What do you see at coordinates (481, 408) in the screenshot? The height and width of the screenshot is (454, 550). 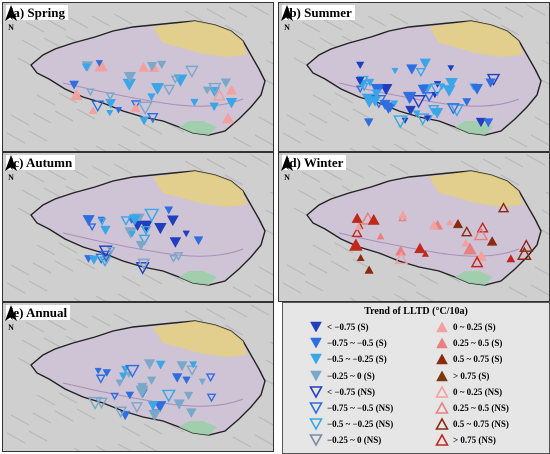 I see `legend-item-label: 0.25 ~ 0.5 (NS)` at bounding box center [481, 408].